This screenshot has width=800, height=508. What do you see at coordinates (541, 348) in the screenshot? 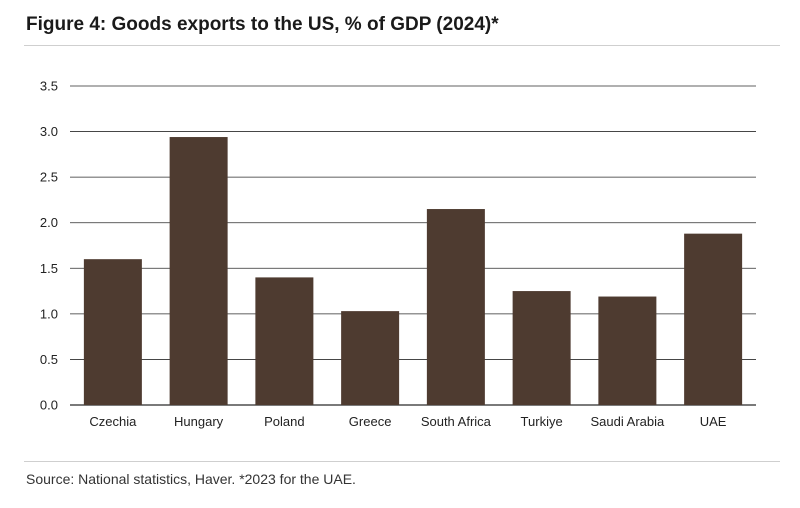
I see `bar-turkiye` at bounding box center [541, 348].